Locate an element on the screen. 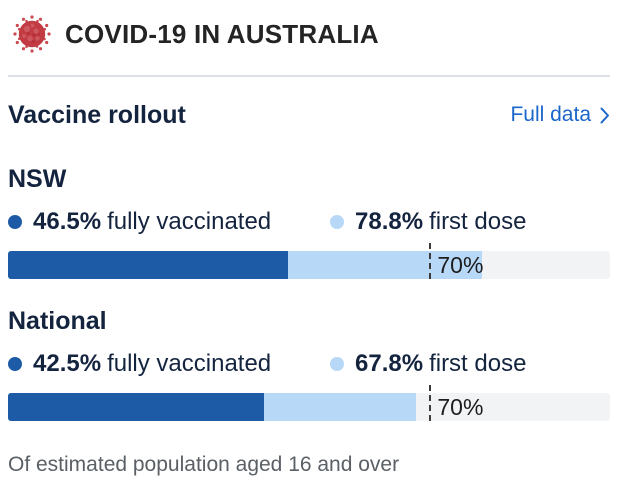 The height and width of the screenshot is (494, 622). legend-item-first-dose: 67.8% first dose is located at coordinates (428, 364).